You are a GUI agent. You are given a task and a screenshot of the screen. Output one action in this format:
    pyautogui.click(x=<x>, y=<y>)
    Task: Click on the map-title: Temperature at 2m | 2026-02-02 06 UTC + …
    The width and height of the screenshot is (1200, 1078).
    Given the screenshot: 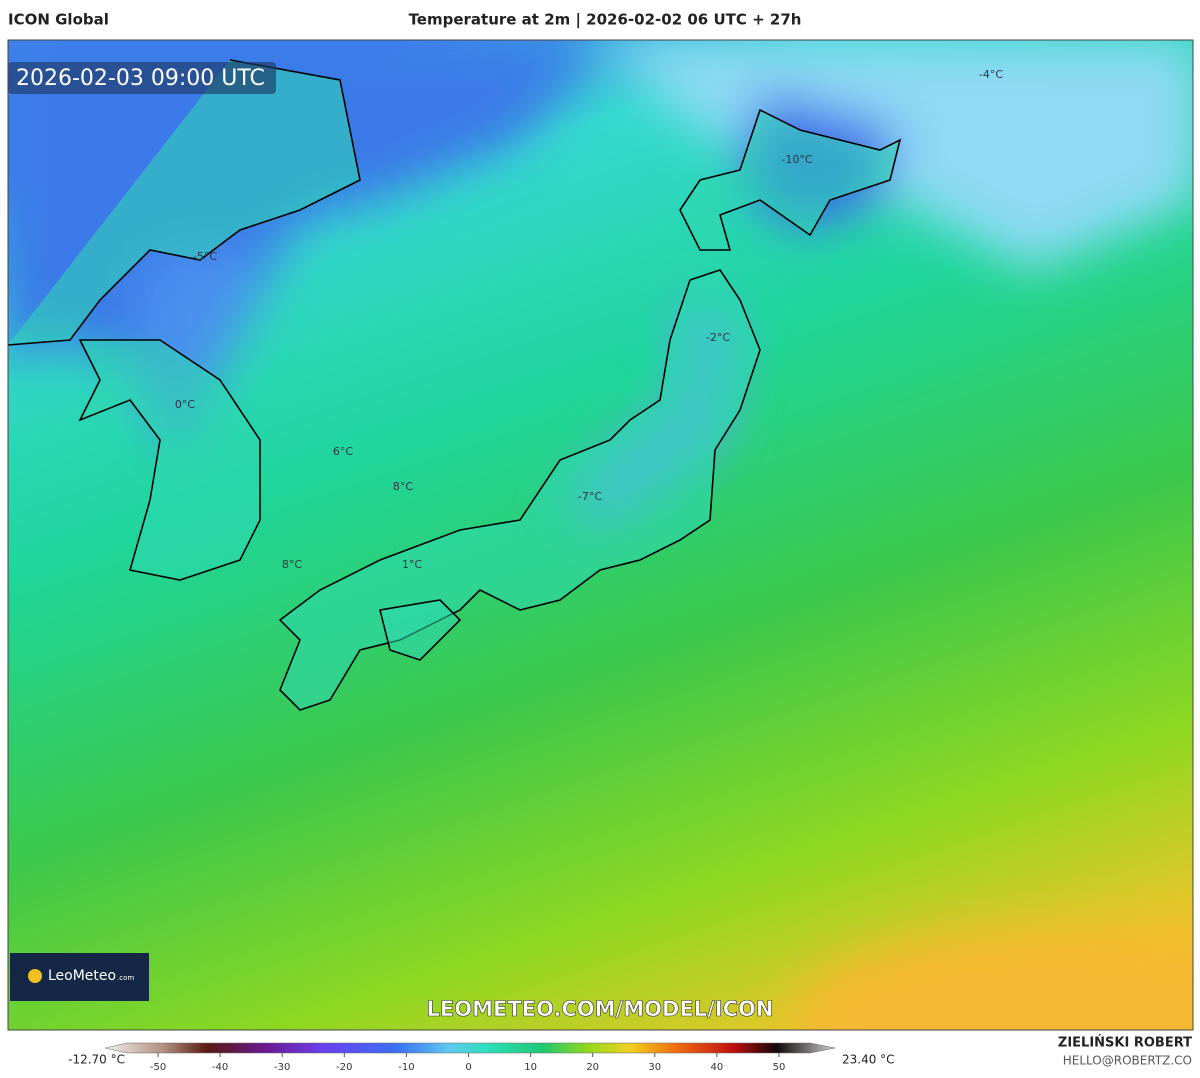 What is the action you would take?
    pyautogui.click(x=605, y=20)
    